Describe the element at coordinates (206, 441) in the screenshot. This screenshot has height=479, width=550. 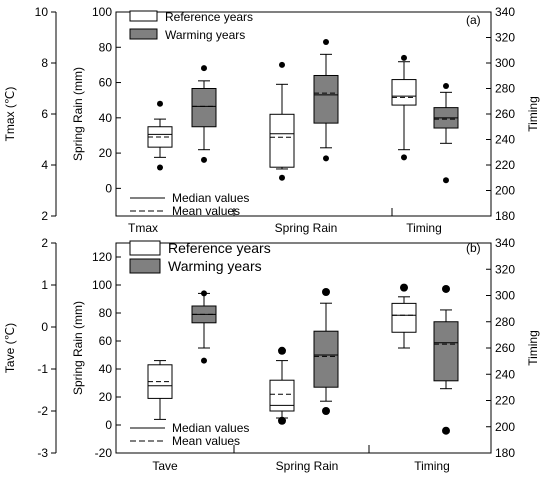
I see `mean-legend-label: Mean values` at that location.